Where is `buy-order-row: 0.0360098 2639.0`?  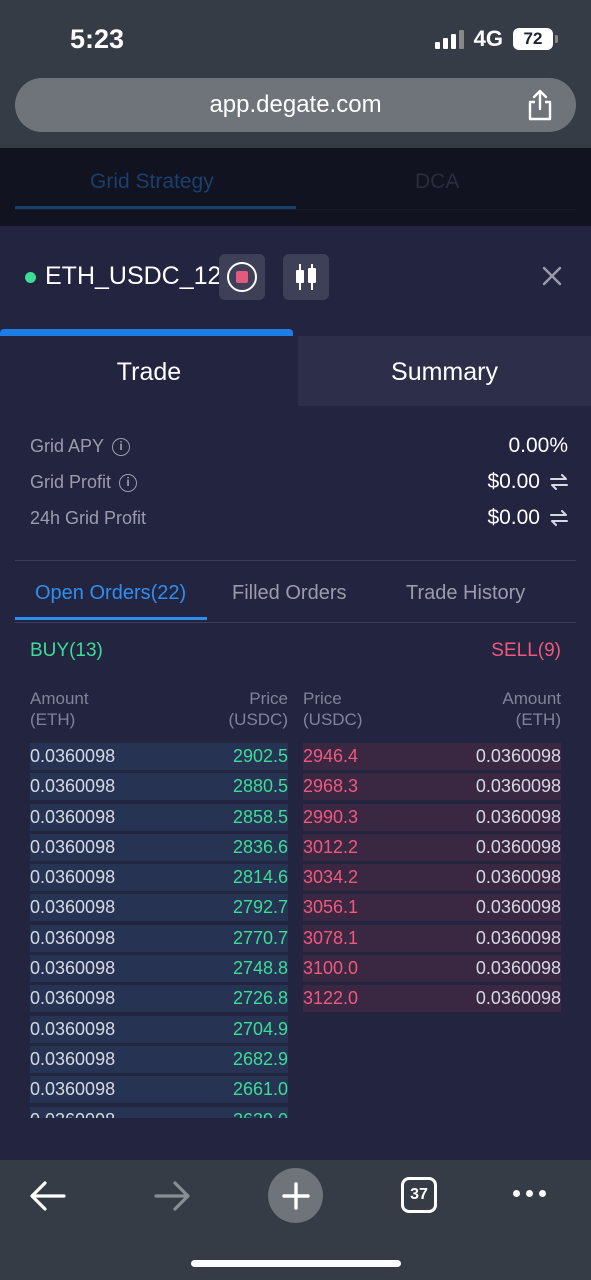 buy-order-row: 0.0360098 2639.0 is located at coordinates (159, 1112).